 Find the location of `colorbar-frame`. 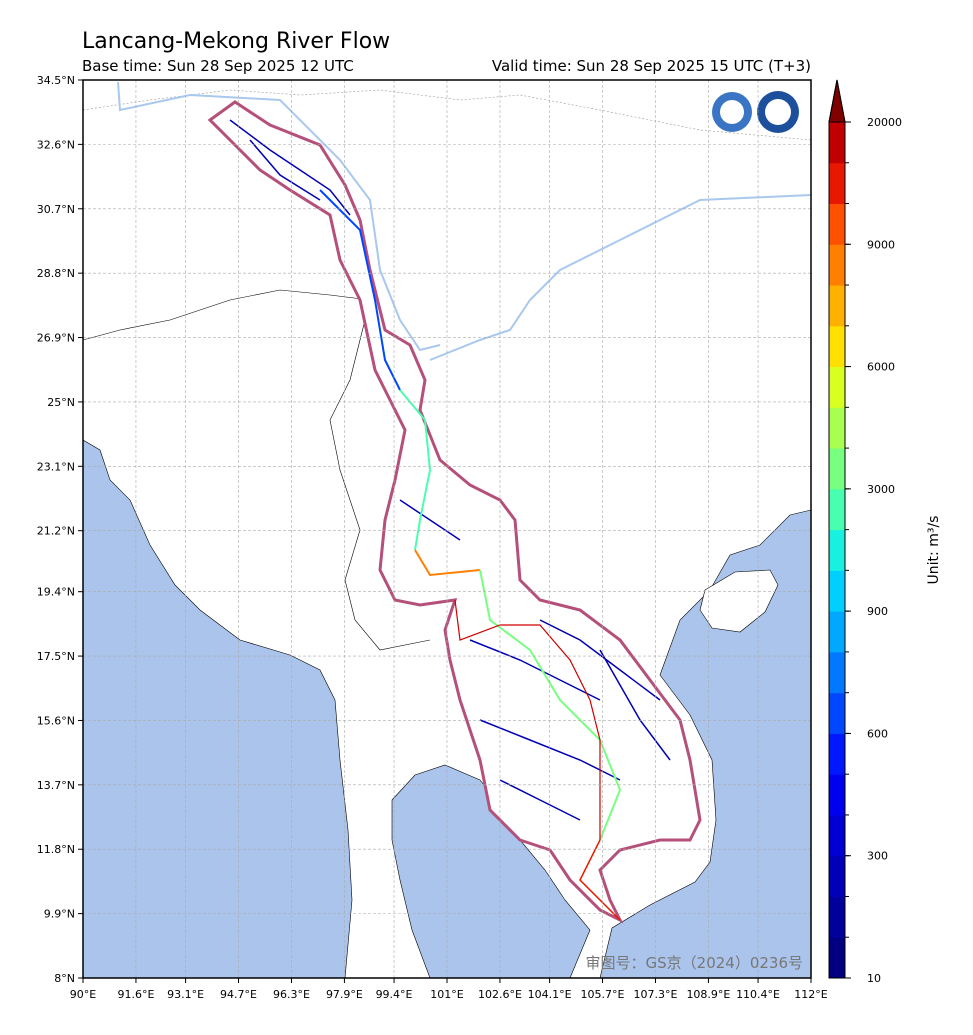

colorbar-frame is located at coordinates (837, 529).